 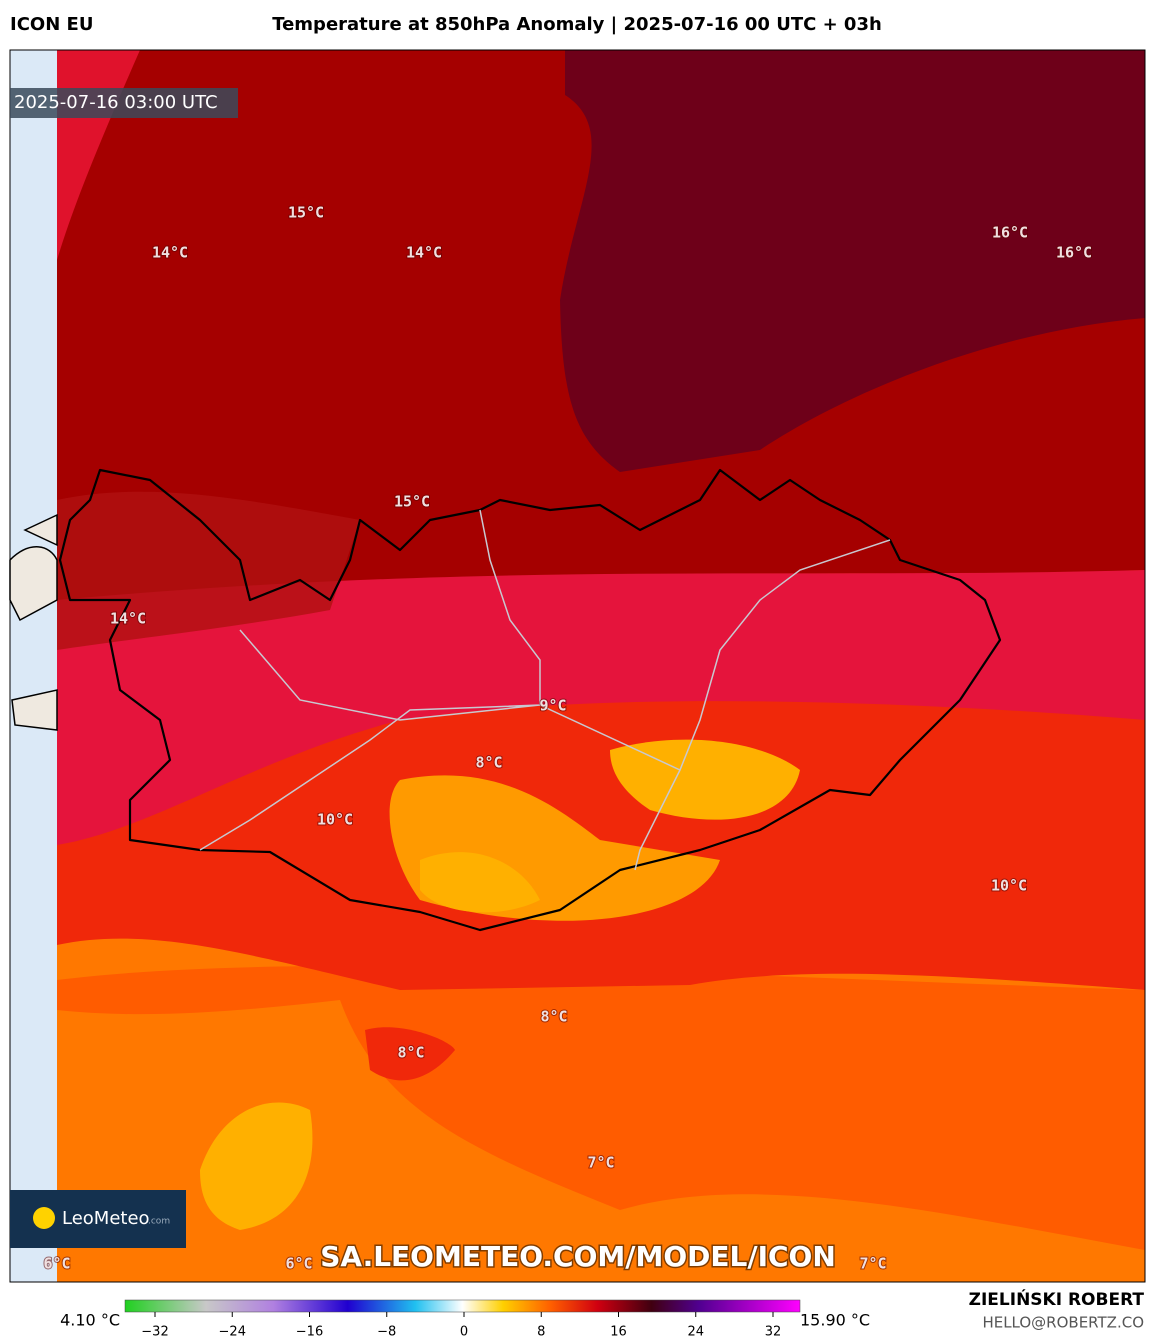 What do you see at coordinates (773, 1332) in the screenshot?
I see `colorbar-tick-label: 32` at bounding box center [773, 1332].